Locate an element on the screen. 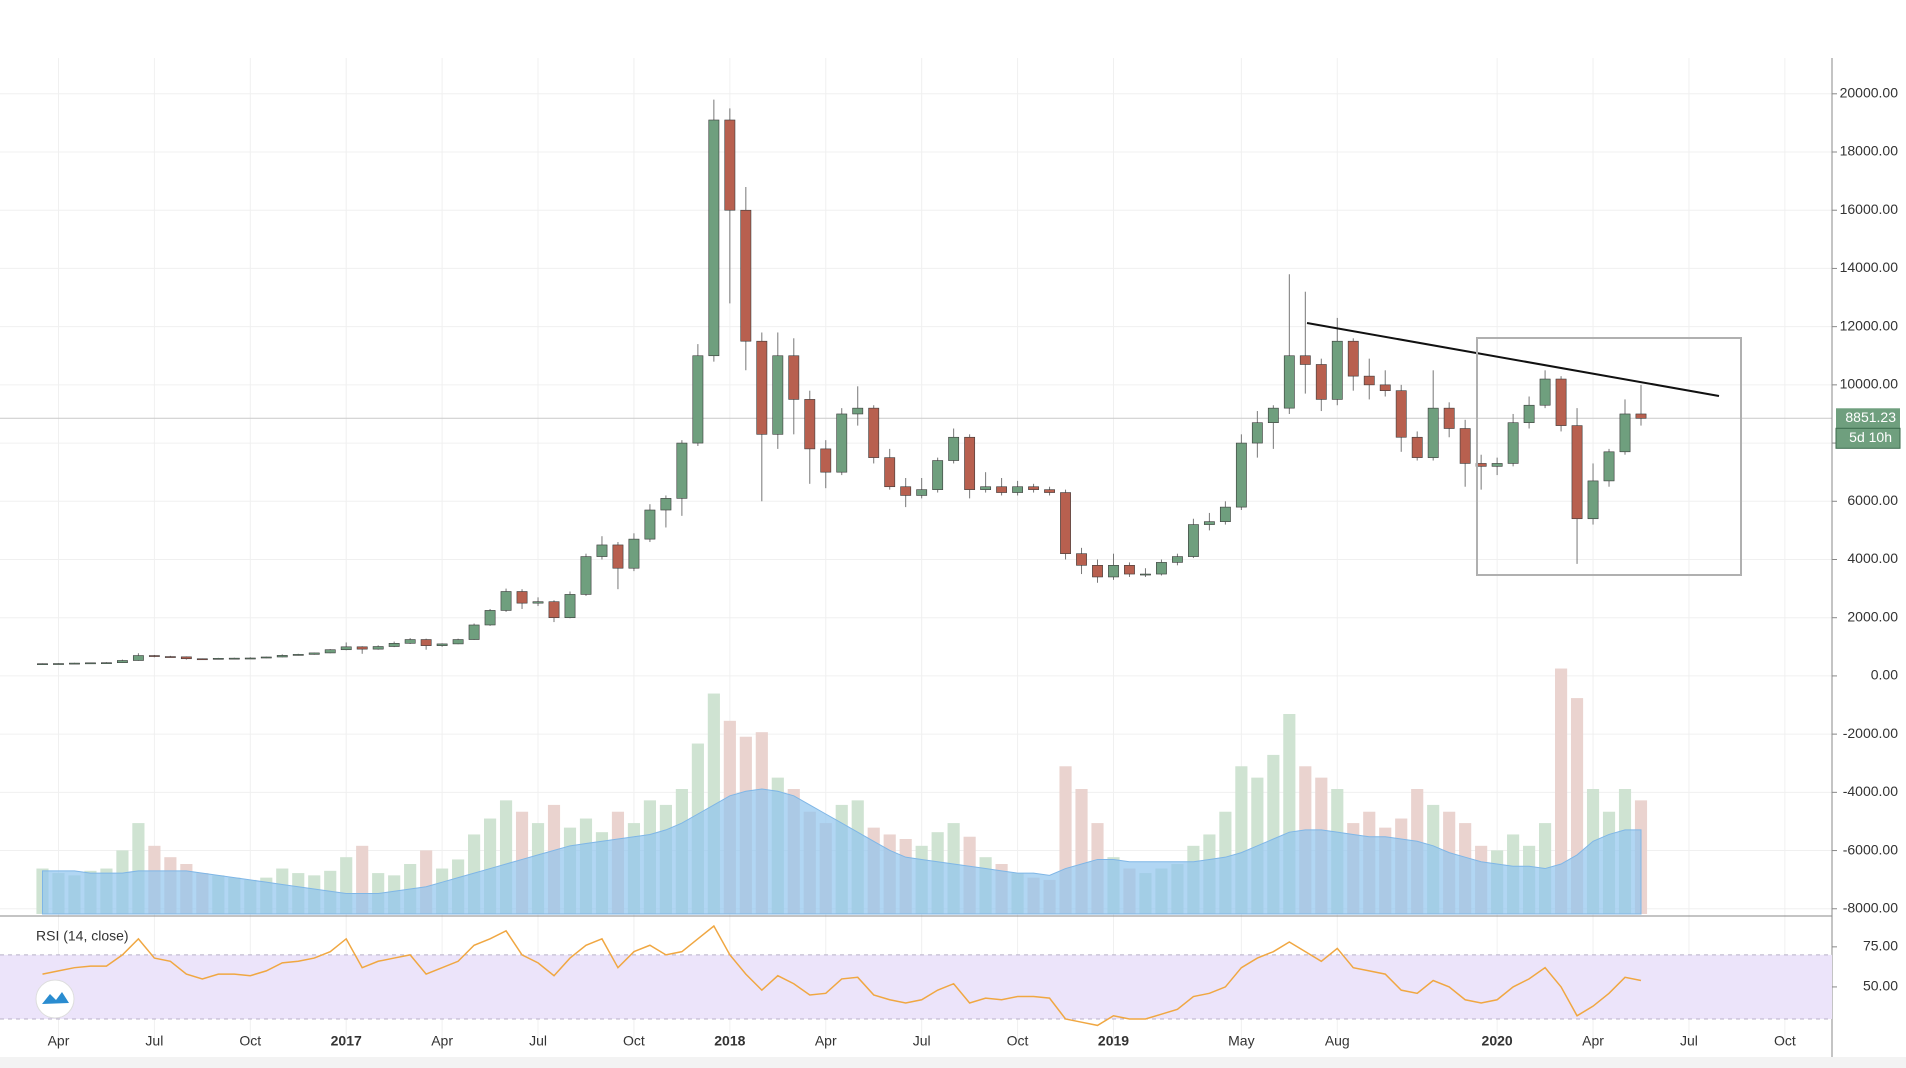 The height and width of the screenshot is (1068, 1906). last-price-label: 8851.23 is located at coordinates (1870, 417).